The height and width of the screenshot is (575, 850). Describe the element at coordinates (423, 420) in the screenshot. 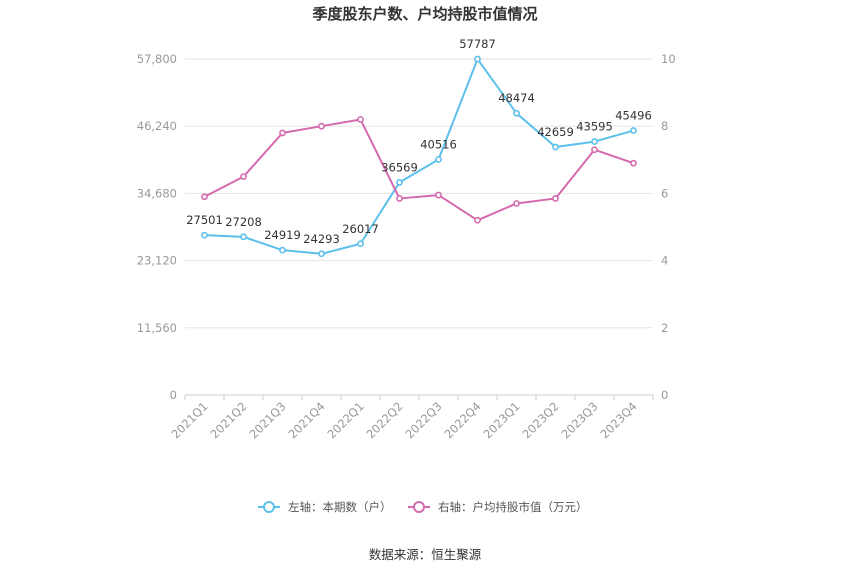

I see `x-tick-label: 2022Q3` at that location.